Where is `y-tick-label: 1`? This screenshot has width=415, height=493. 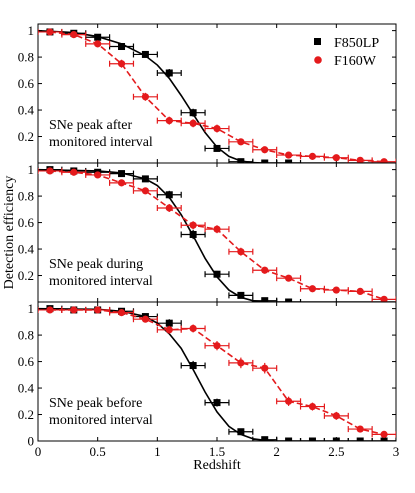 y-tick-label: 1 is located at coordinates (31, 30).